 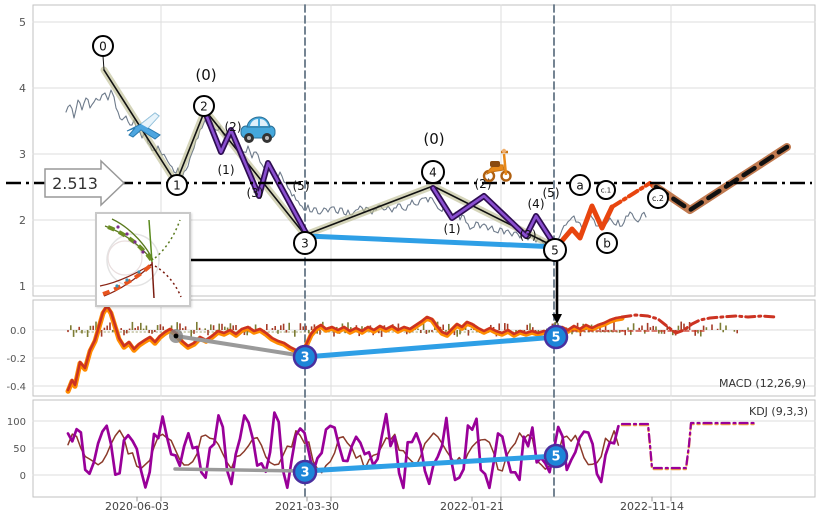 I want to click on wave-circle-label: 1, so click(x=177, y=185).